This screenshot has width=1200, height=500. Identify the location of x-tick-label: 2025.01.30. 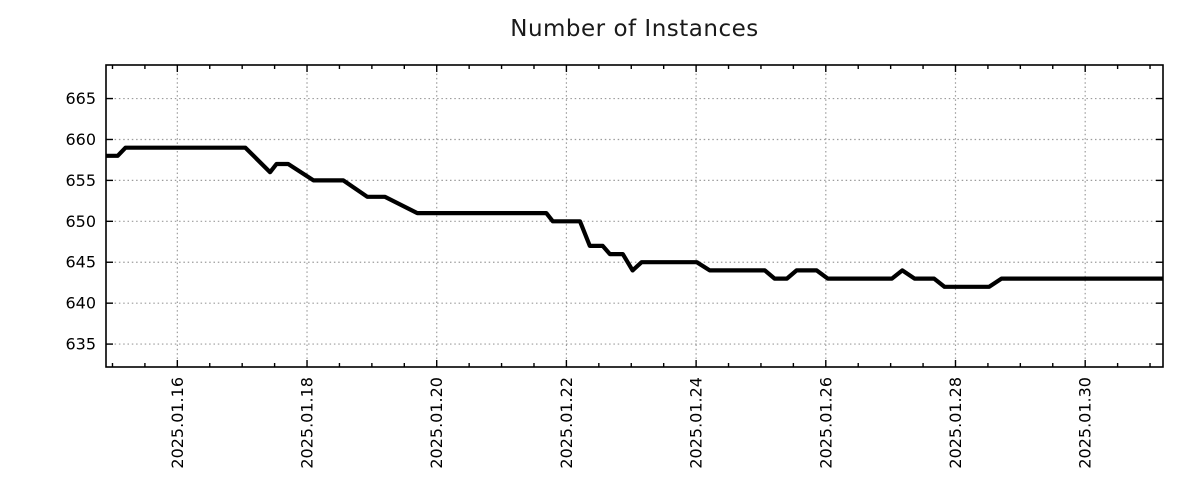
(1085, 423).